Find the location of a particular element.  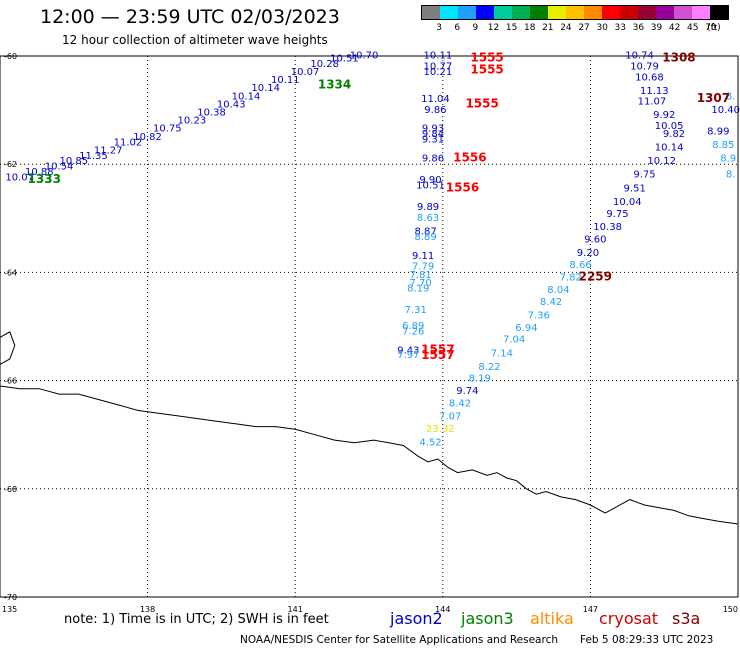

lon-tick-label: 147 is located at coordinates (590, 609).